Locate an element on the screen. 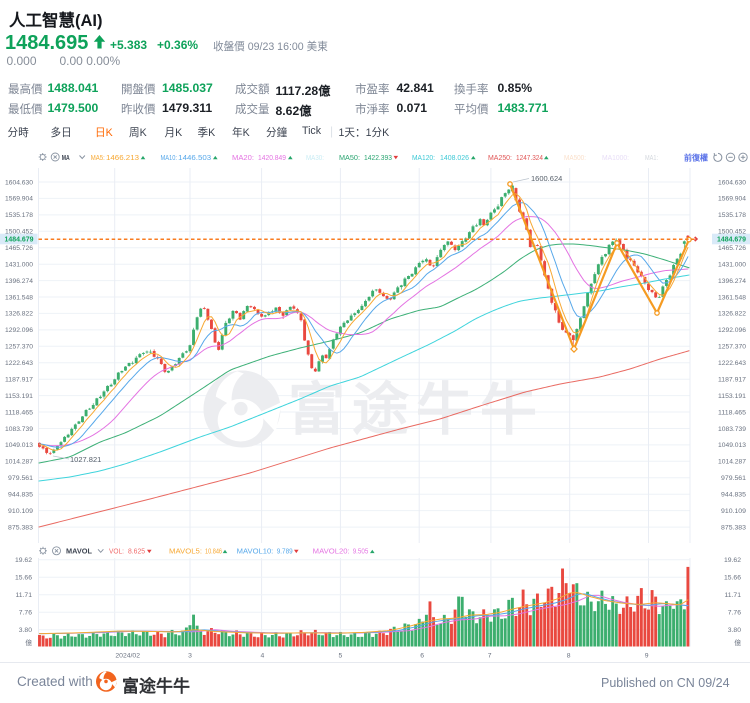 The image size is (750, 703). svg-text: 7 is located at coordinates (490, 656).